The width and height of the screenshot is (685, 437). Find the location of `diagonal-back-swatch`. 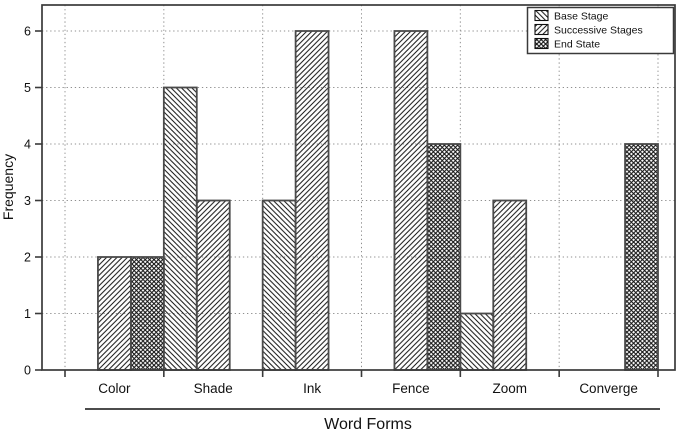

diagonal-back-swatch is located at coordinates (541, 15).